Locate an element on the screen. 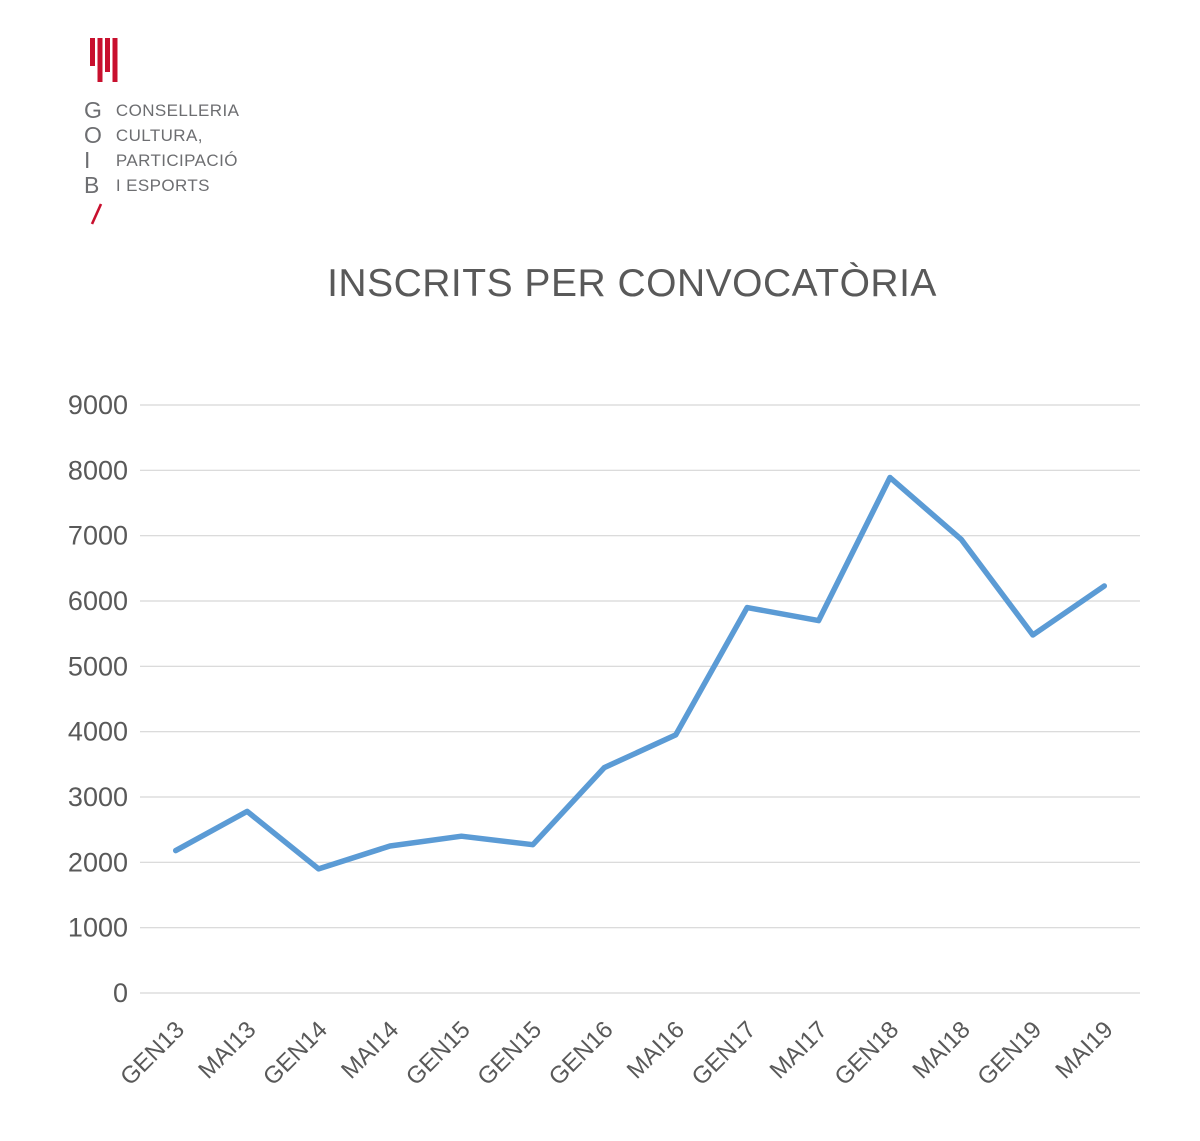  x-axis-category-label: GEN19 is located at coordinates (1009, 1053).